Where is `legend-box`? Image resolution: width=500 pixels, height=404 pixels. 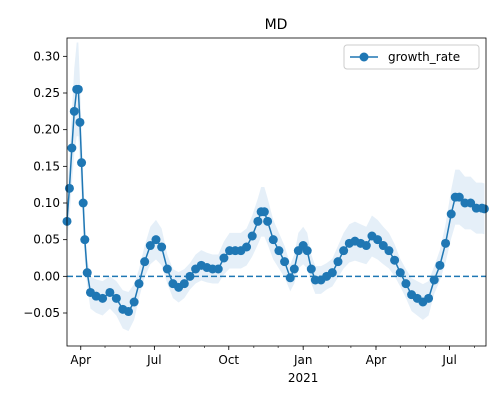 legend-box is located at coordinates (411, 57).